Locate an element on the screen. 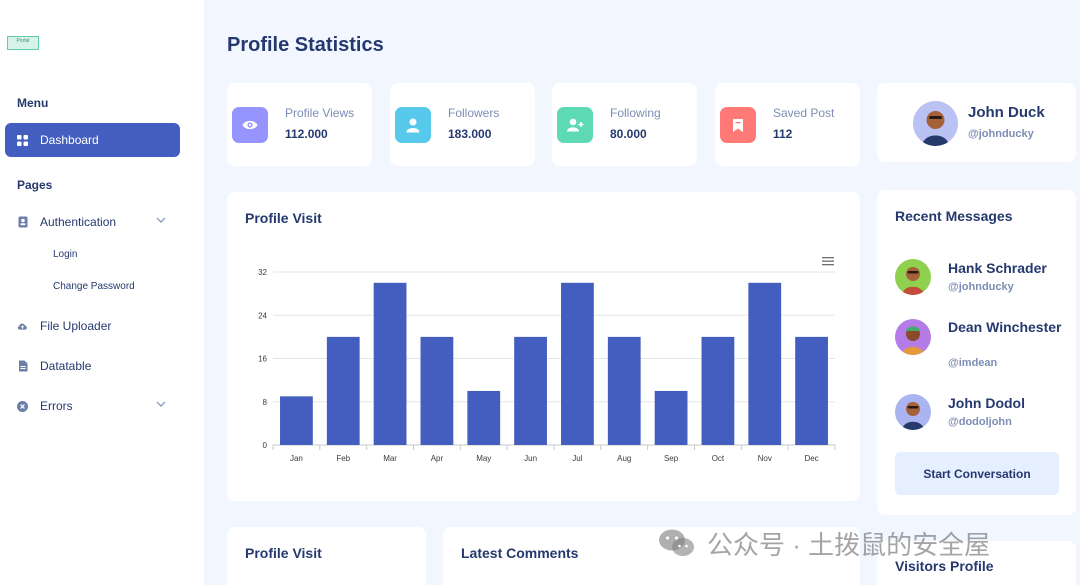 Image resolution: width=1080 pixels, height=585 pixels. x-tick-label: Dec is located at coordinates (811, 458).